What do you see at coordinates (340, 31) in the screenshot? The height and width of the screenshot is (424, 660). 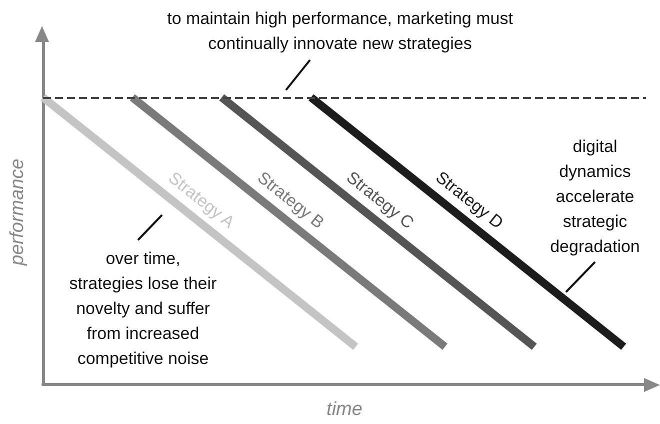 I see `text: to maintain high performance, marketing must continually innovate new strategies` at bounding box center [340, 31].